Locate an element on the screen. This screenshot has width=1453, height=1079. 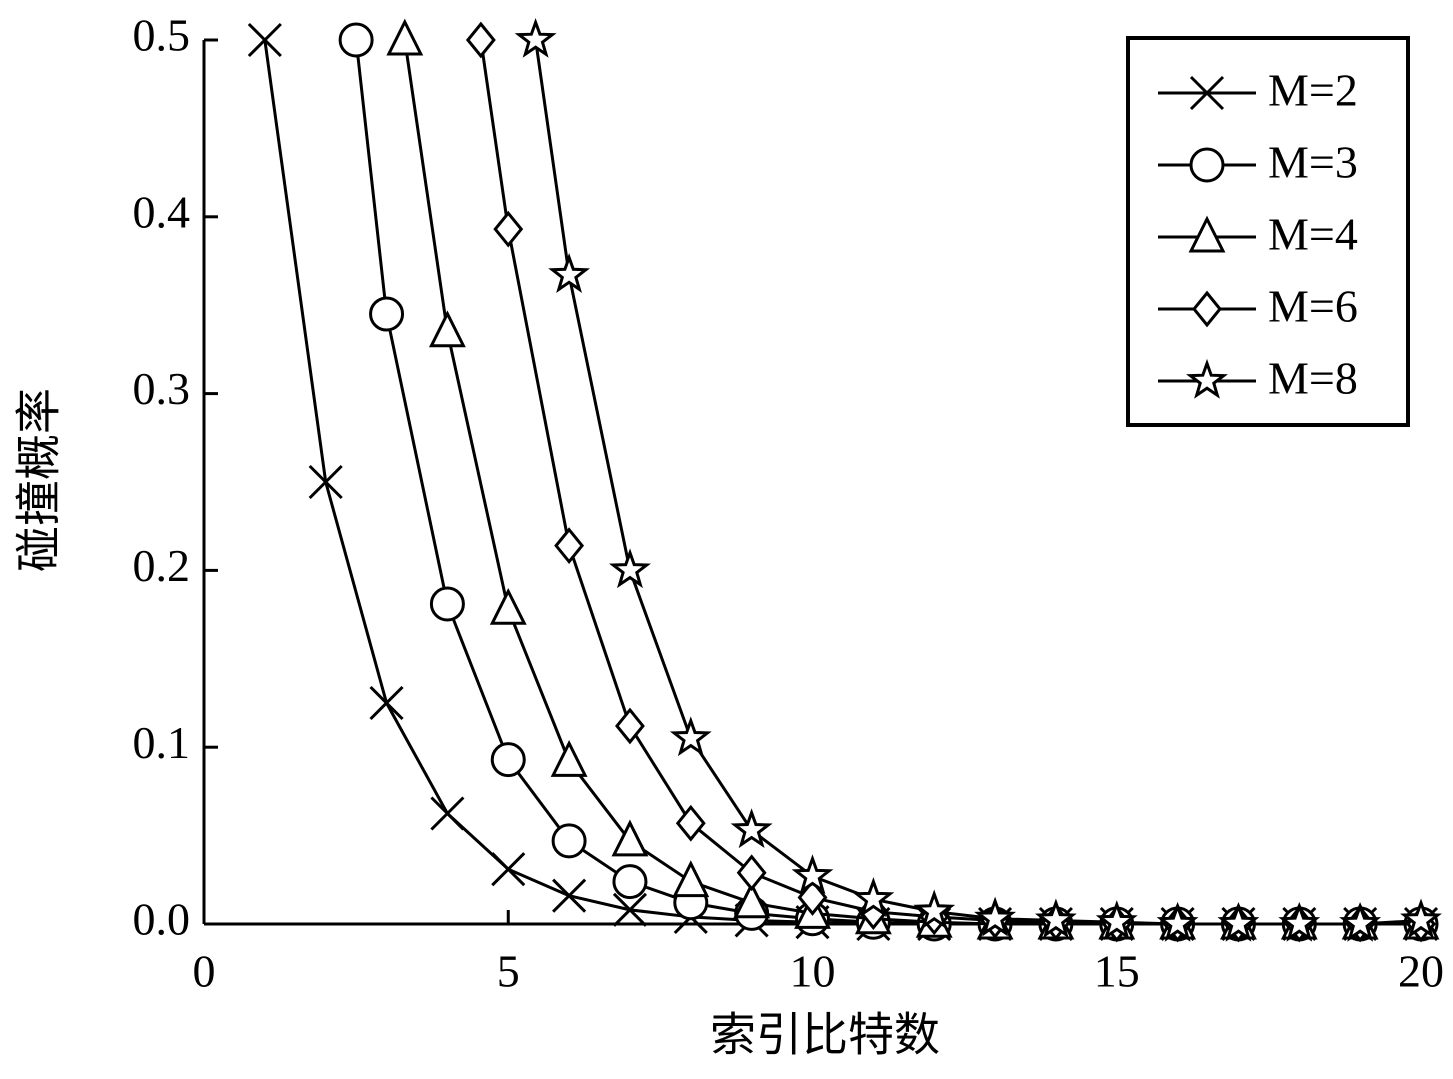
legend-label: M=2 is located at coordinates (1313, 90).